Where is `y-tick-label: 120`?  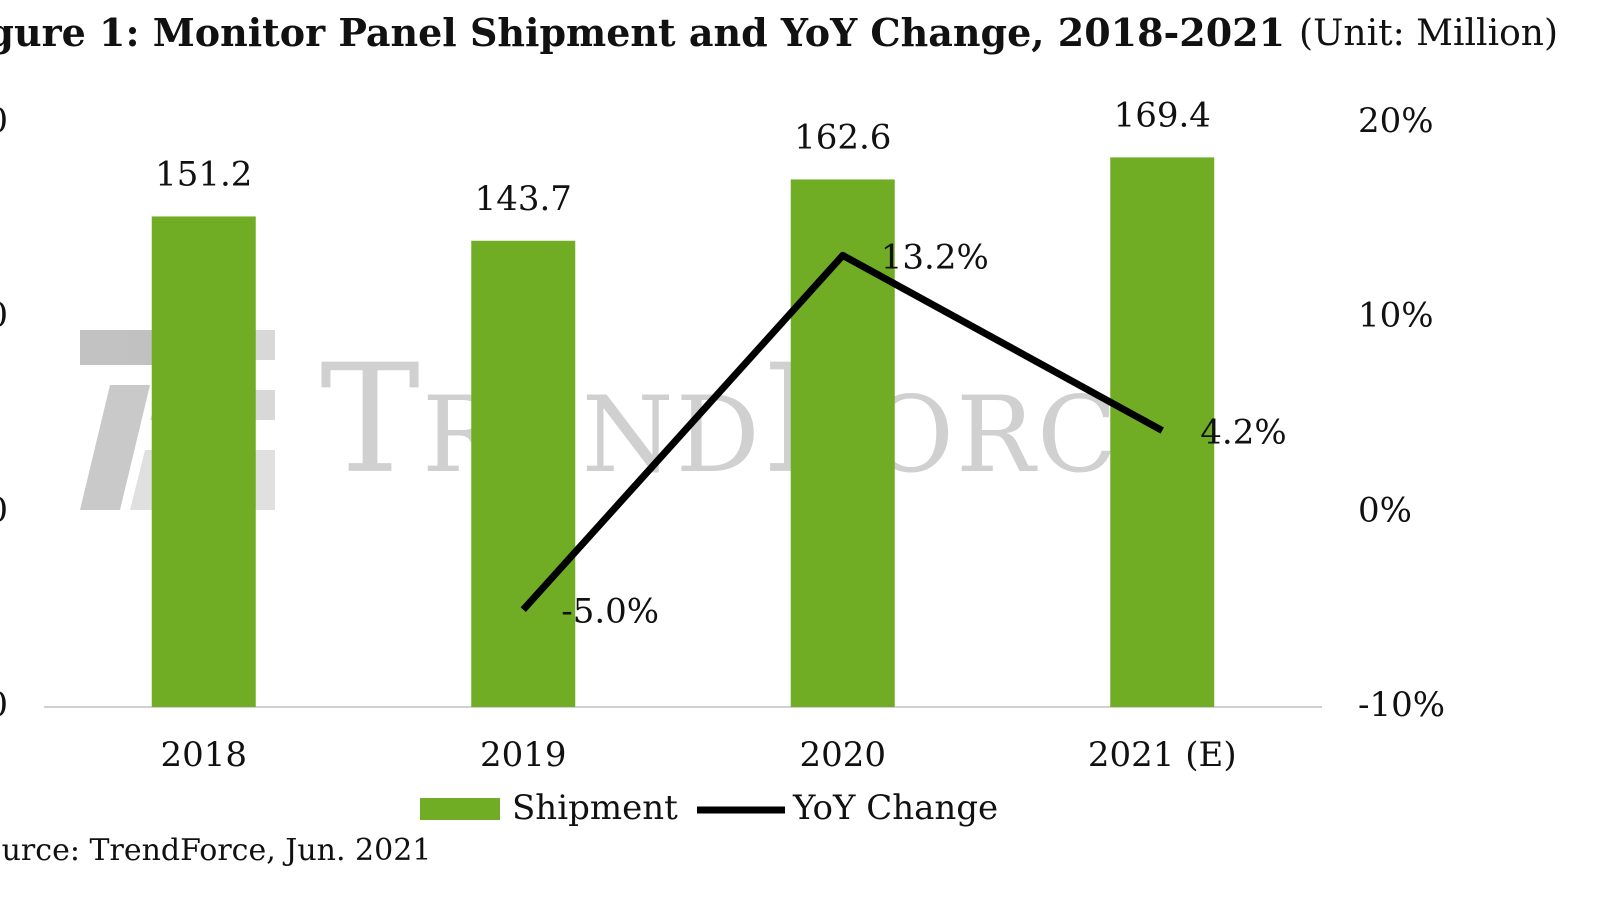
y-tick-label: 120 is located at coordinates (4, 316).